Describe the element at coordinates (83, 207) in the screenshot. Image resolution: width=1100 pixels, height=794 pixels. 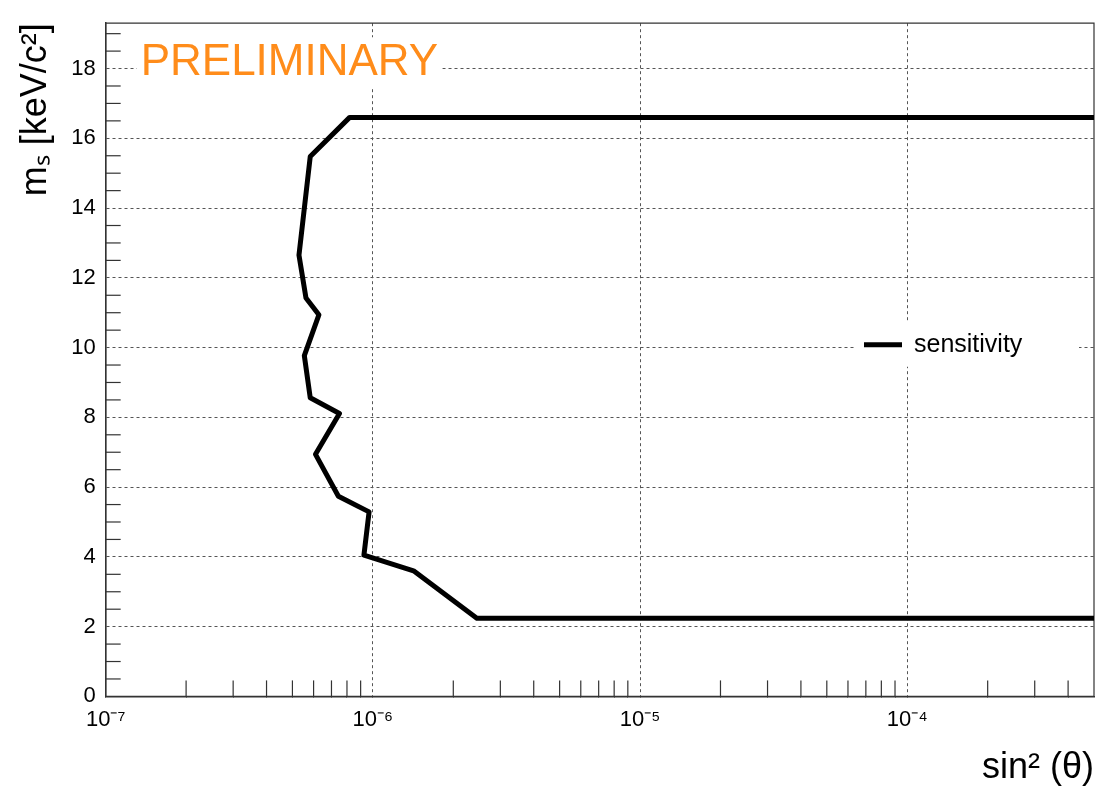
I see `y-tick-label: 14` at that location.